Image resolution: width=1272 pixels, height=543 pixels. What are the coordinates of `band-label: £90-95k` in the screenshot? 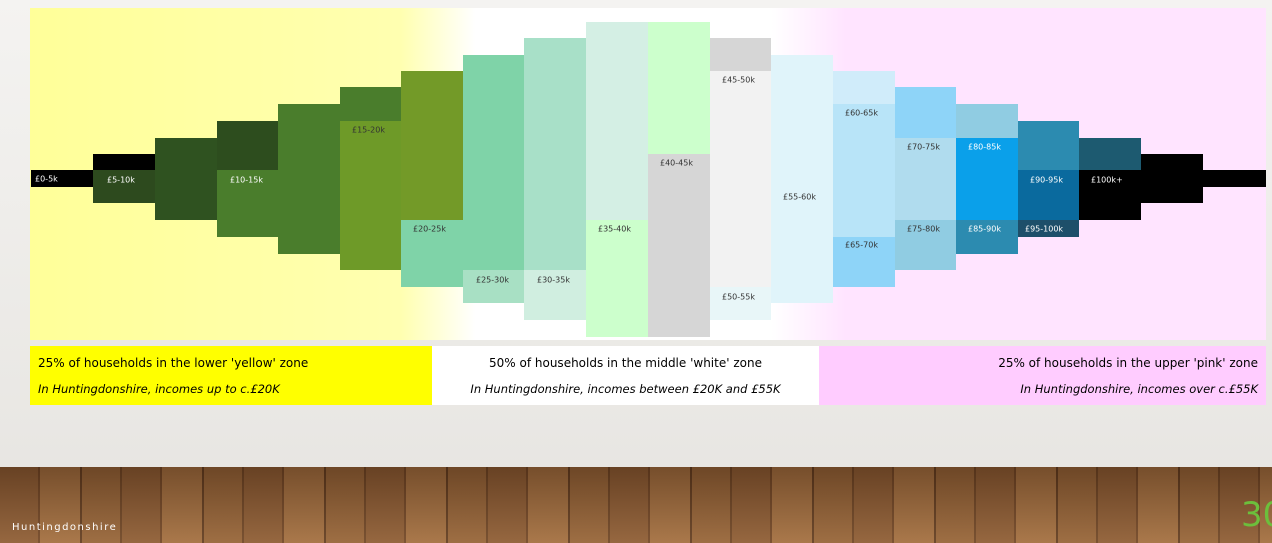 It's located at (1046, 180).